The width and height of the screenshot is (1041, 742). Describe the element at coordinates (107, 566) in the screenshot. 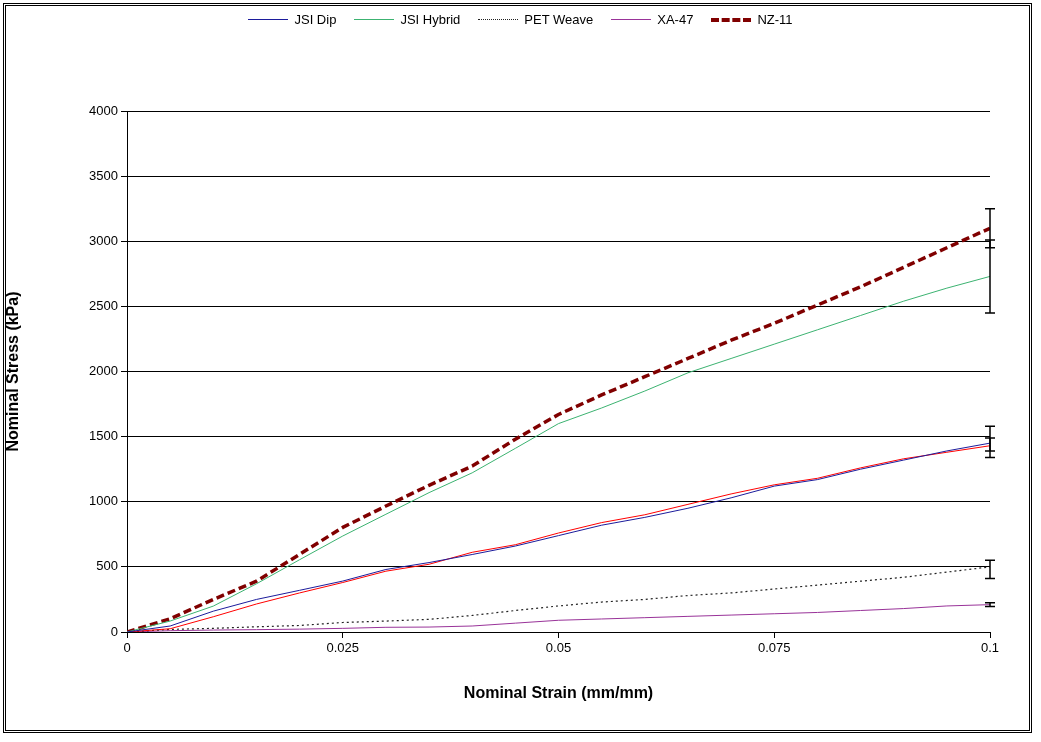

I see `y-tick-label: 500` at that location.